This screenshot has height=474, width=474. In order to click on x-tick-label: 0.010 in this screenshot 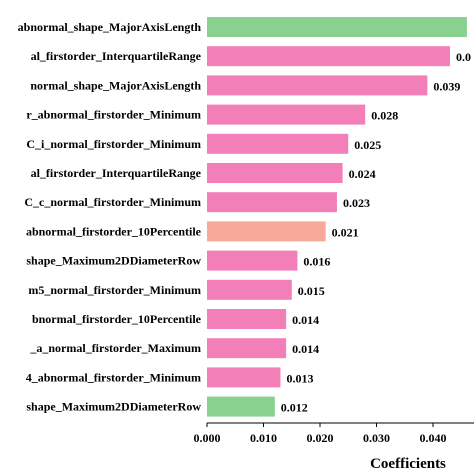, I will do `click(263, 438)`.